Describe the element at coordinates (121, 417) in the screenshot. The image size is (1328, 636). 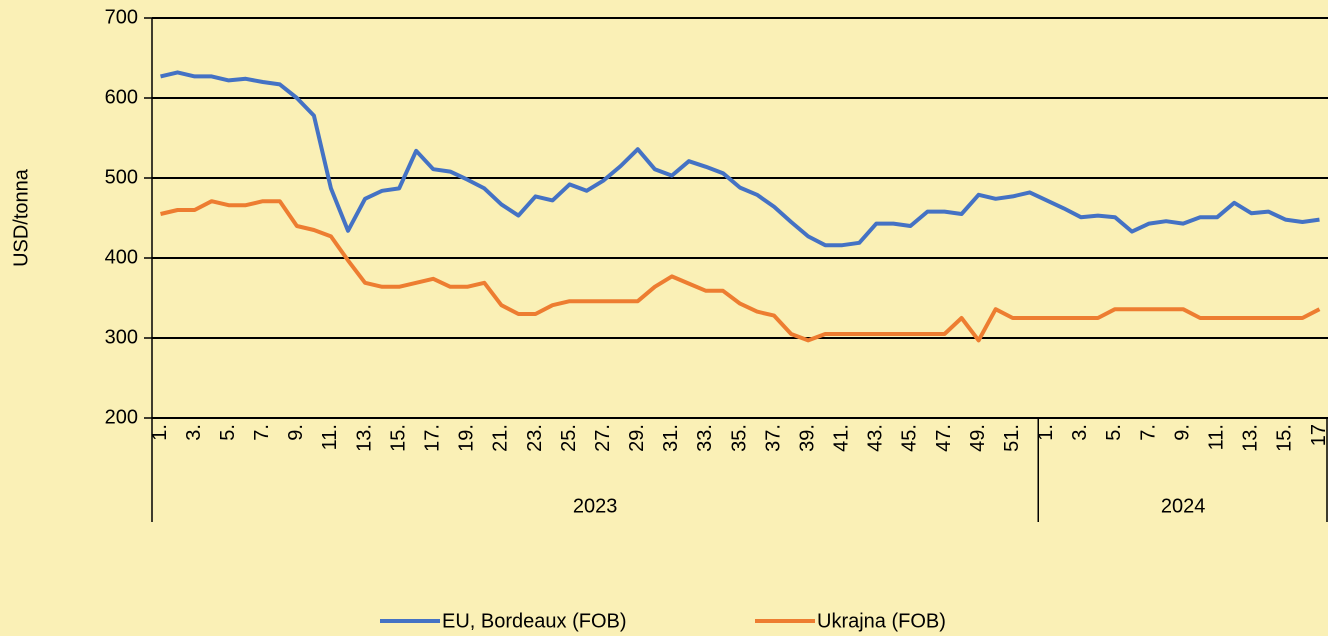
I see `y-tick-label: 200` at that location.